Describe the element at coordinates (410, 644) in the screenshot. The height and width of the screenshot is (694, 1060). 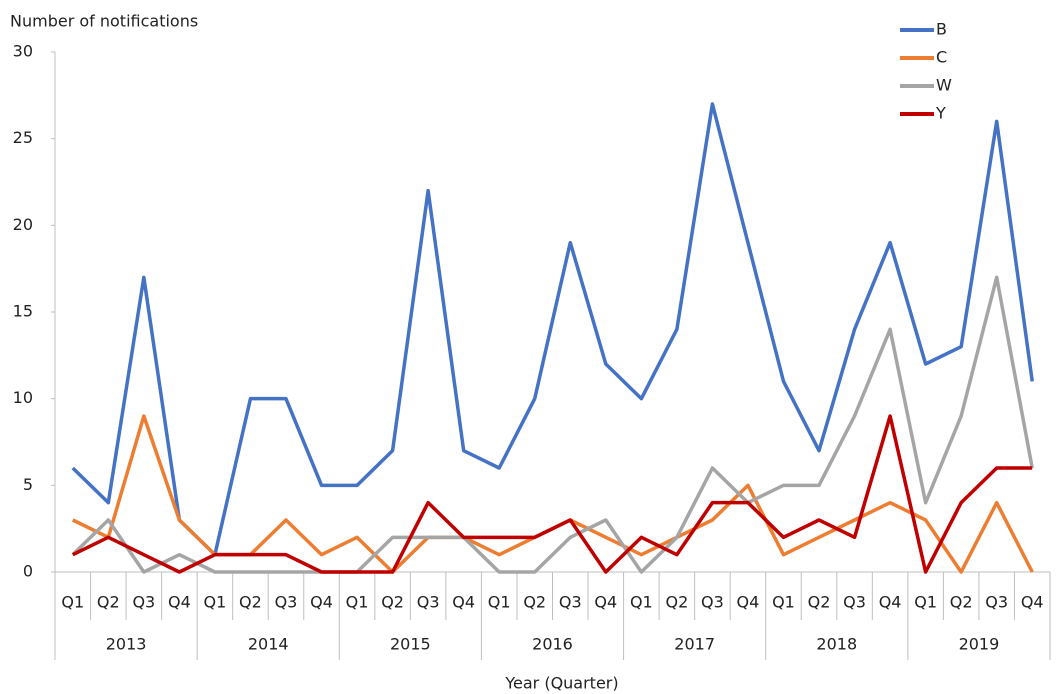
I see `x-group-label: 2015` at that location.